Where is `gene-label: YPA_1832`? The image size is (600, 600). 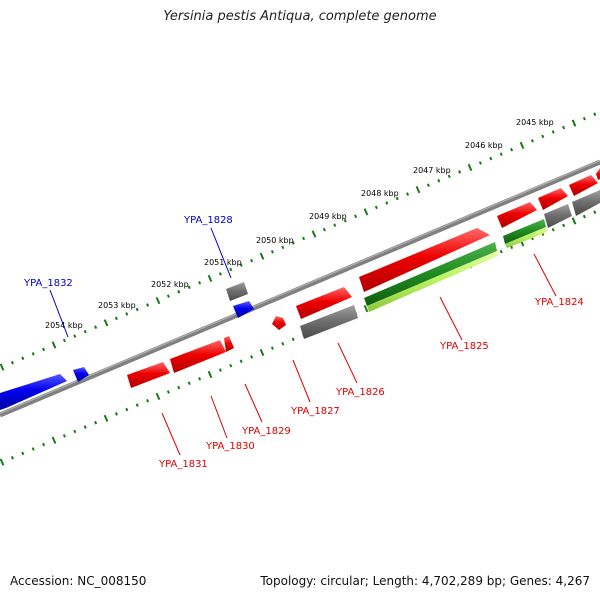
gene-label: YPA_1832 is located at coordinates (48, 283).